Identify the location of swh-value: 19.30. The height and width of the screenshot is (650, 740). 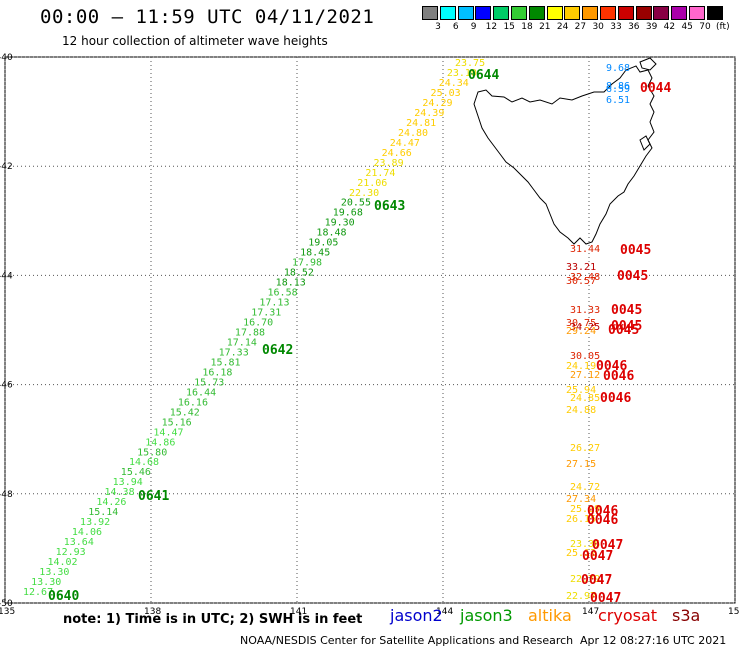
(340, 223).